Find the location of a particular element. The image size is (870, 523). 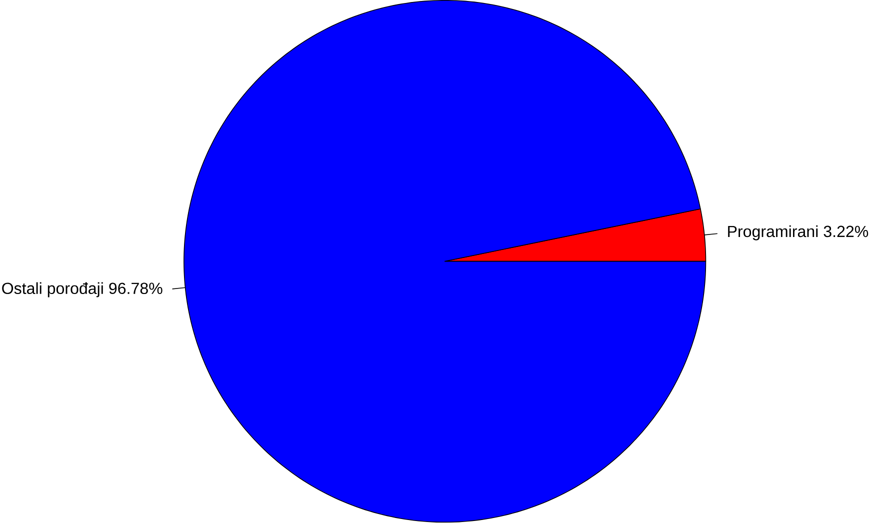

data-label: 3.22% is located at coordinates (846, 232).